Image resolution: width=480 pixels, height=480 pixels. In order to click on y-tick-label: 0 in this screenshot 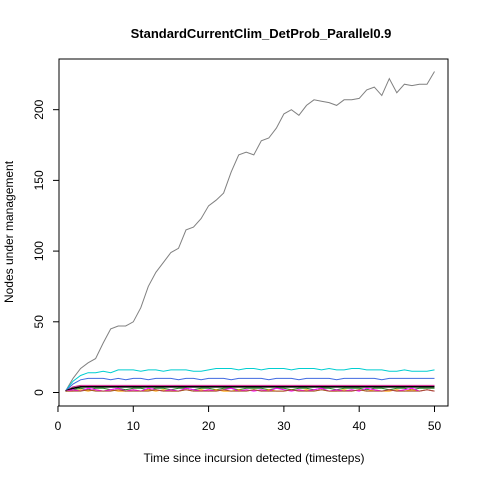, I will do `click(39, 392)`.